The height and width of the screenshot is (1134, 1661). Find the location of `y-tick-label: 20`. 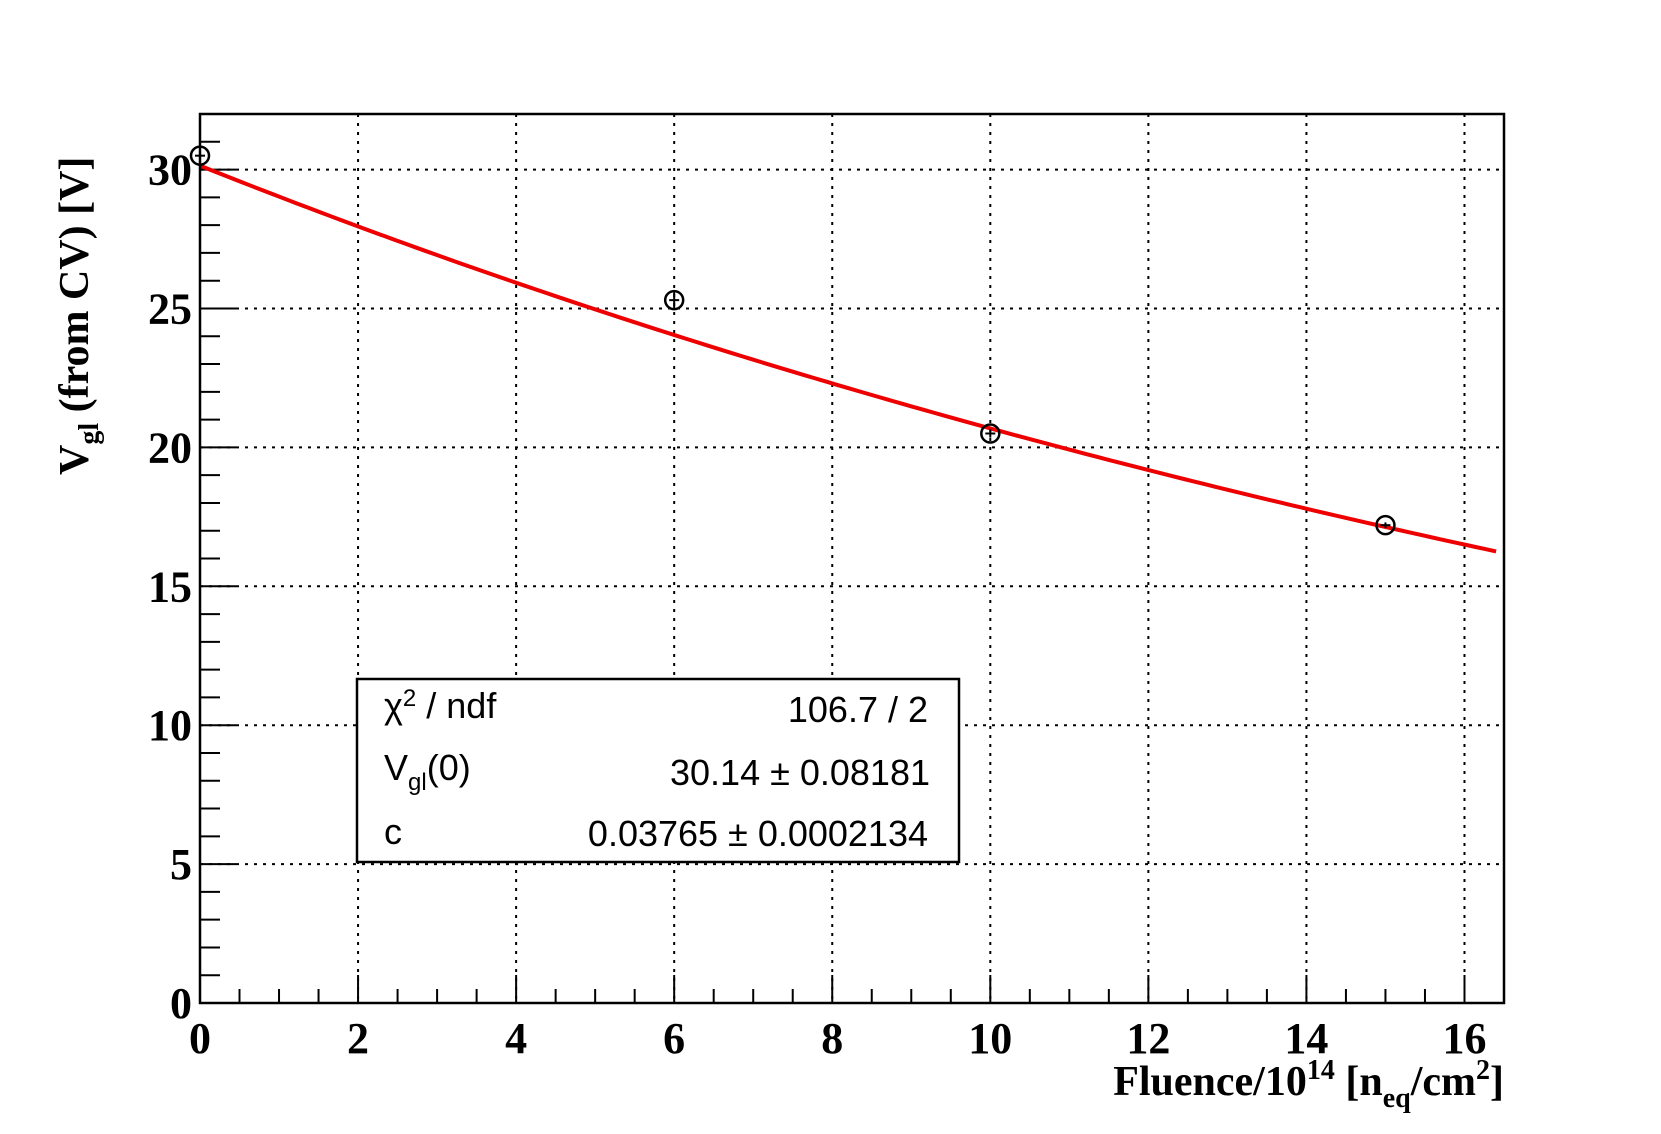

y-tick-label: 20 is located at coordinates (170, 447).